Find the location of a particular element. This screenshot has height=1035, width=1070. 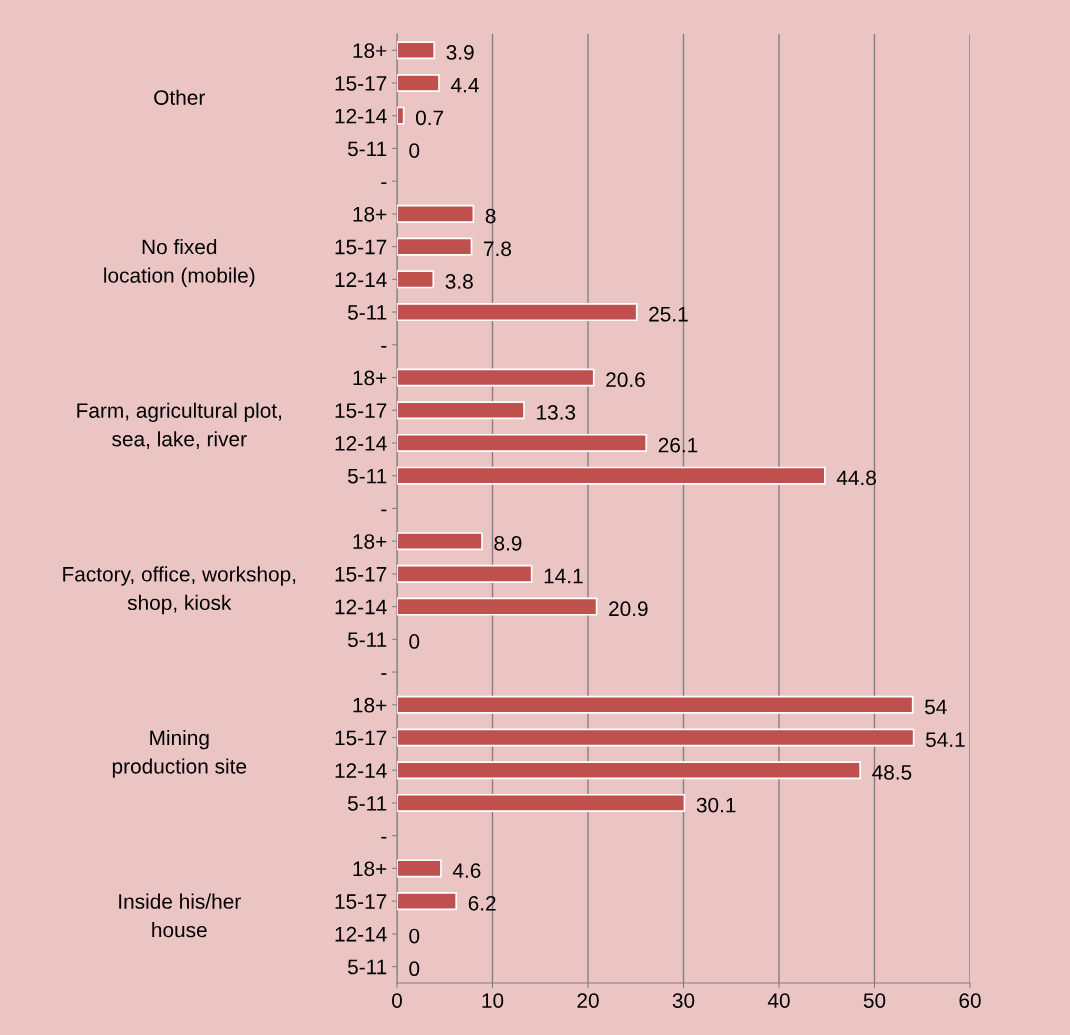

data-label: 48.5 is located at coordinates (892, 772).